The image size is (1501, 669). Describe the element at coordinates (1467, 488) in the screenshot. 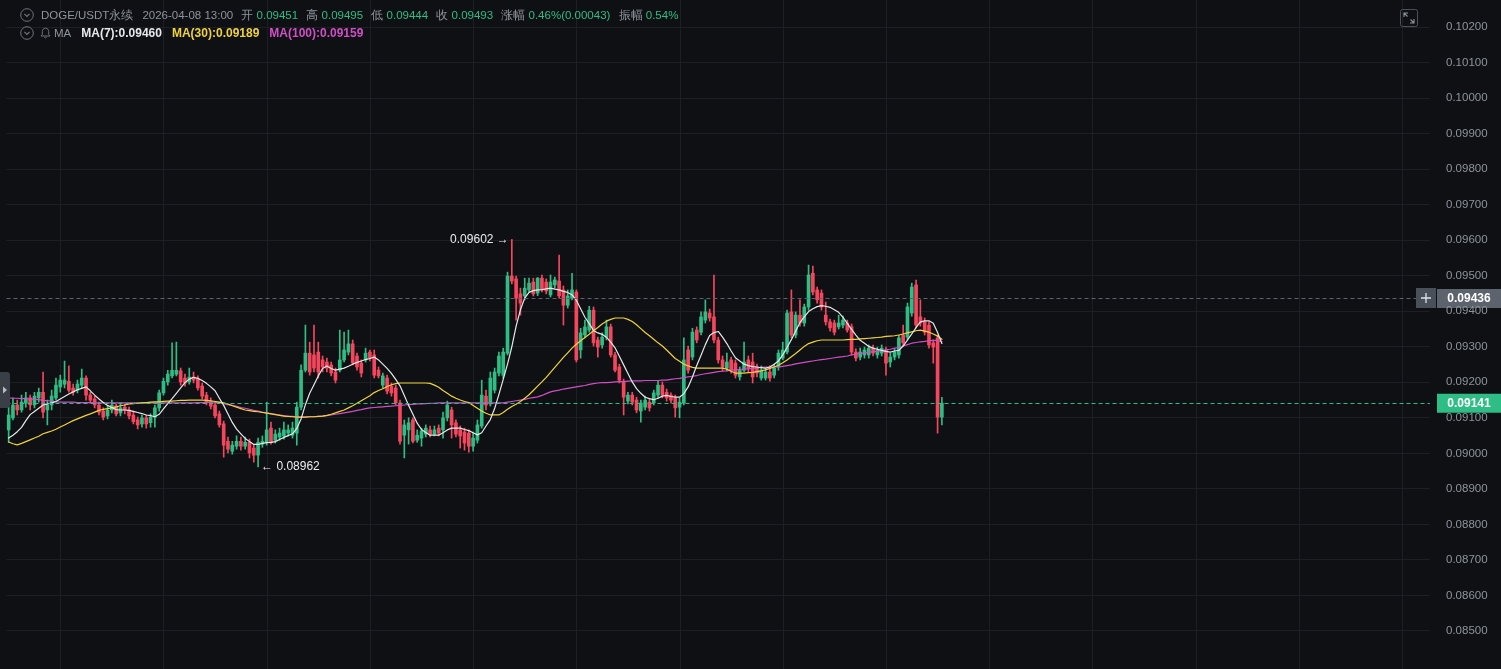

I see `y-tick-label: 0.08900` at that location.